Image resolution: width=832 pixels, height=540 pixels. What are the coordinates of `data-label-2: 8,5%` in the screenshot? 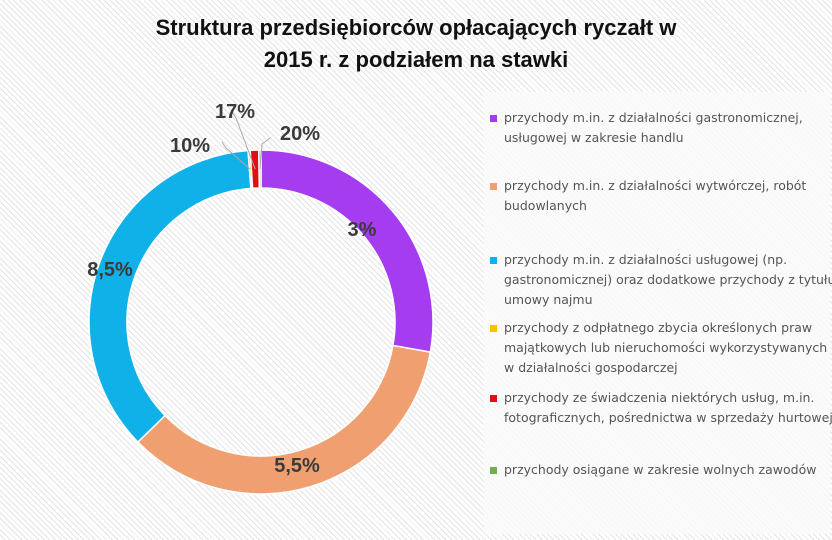 It's located at (110, 270).